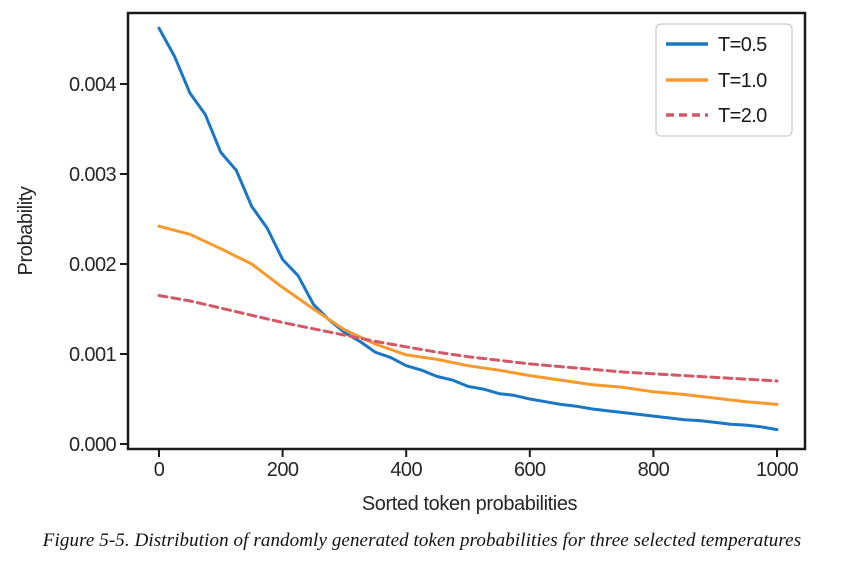  Describe the element at coordinates (742, 45) in the screenshot. I see `legend-entry-label: T=0.5` at that location.